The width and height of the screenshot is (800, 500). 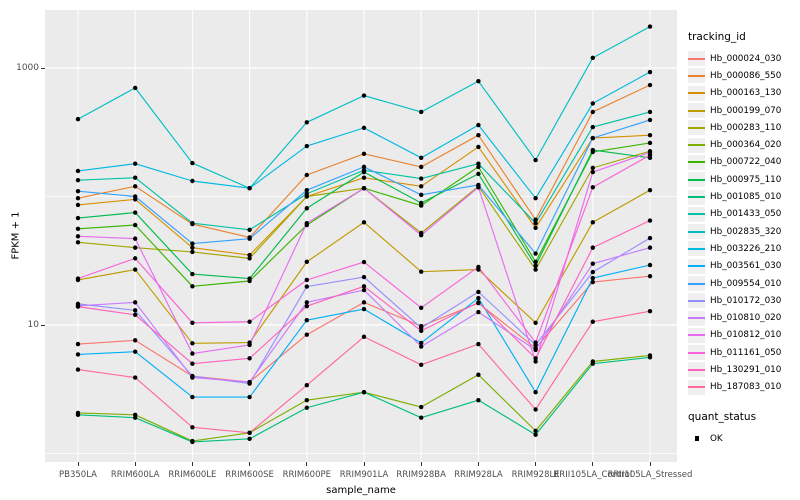 I want to click on legend-label: Hb_001085_010, so click(x=746, y=197).